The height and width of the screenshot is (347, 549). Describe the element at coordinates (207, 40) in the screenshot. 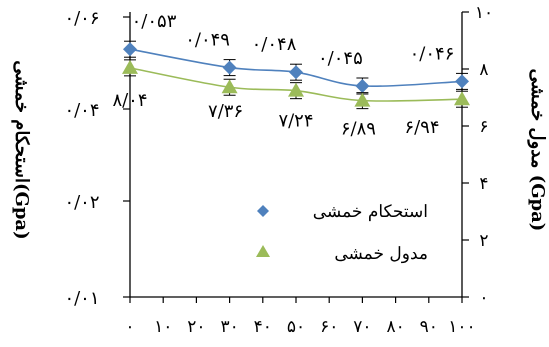

I see `series-0-data-label: ۰/۰۴۹` at that location.